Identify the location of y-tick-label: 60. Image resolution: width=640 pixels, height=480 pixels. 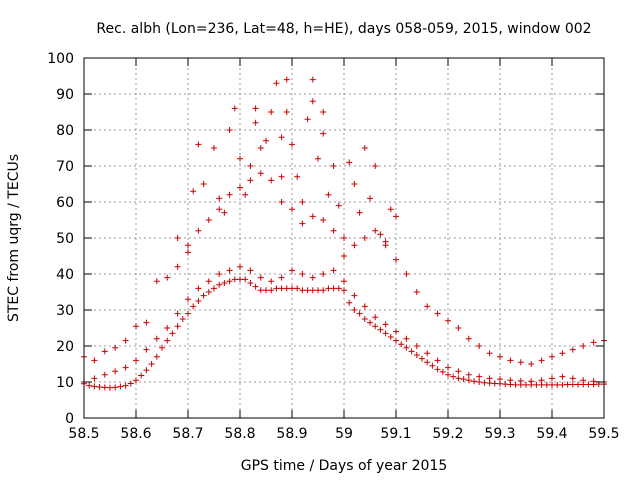
(65, 203).